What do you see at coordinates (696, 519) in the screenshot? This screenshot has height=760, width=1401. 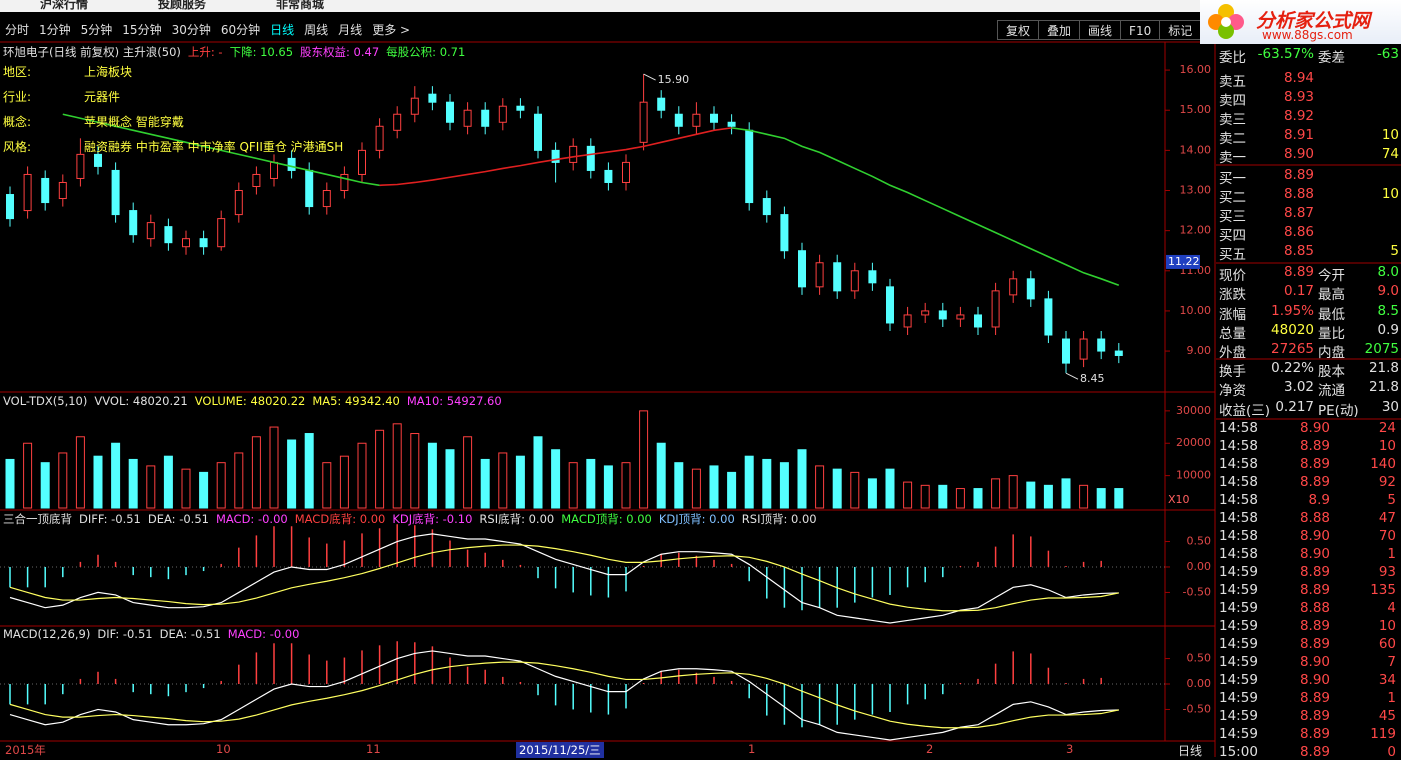 I see `header-item: KDJ顶背: 0.00` at bounding box center [696, 519].